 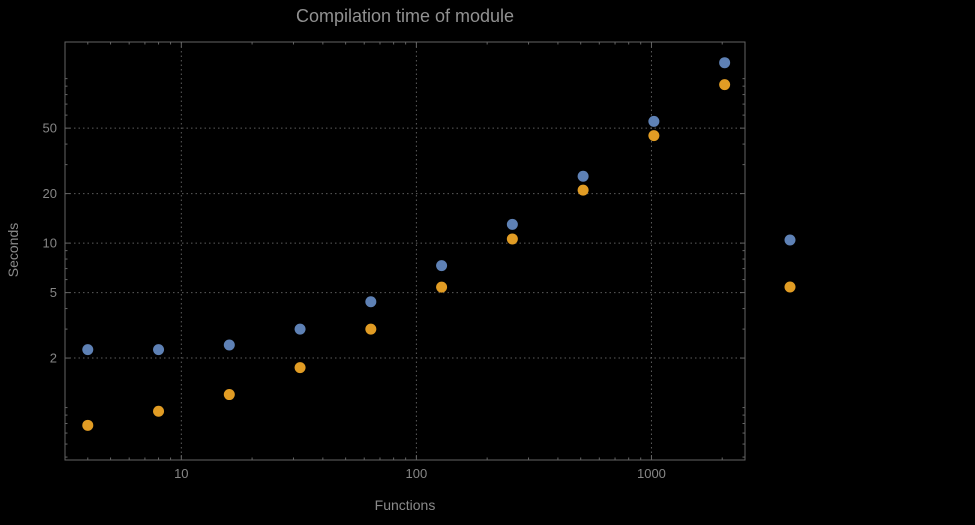 What do you see at coordinates (405, 16) in the screenshot?
I see `chart-title: Compilation time of module` at bounding box center [405, 16].